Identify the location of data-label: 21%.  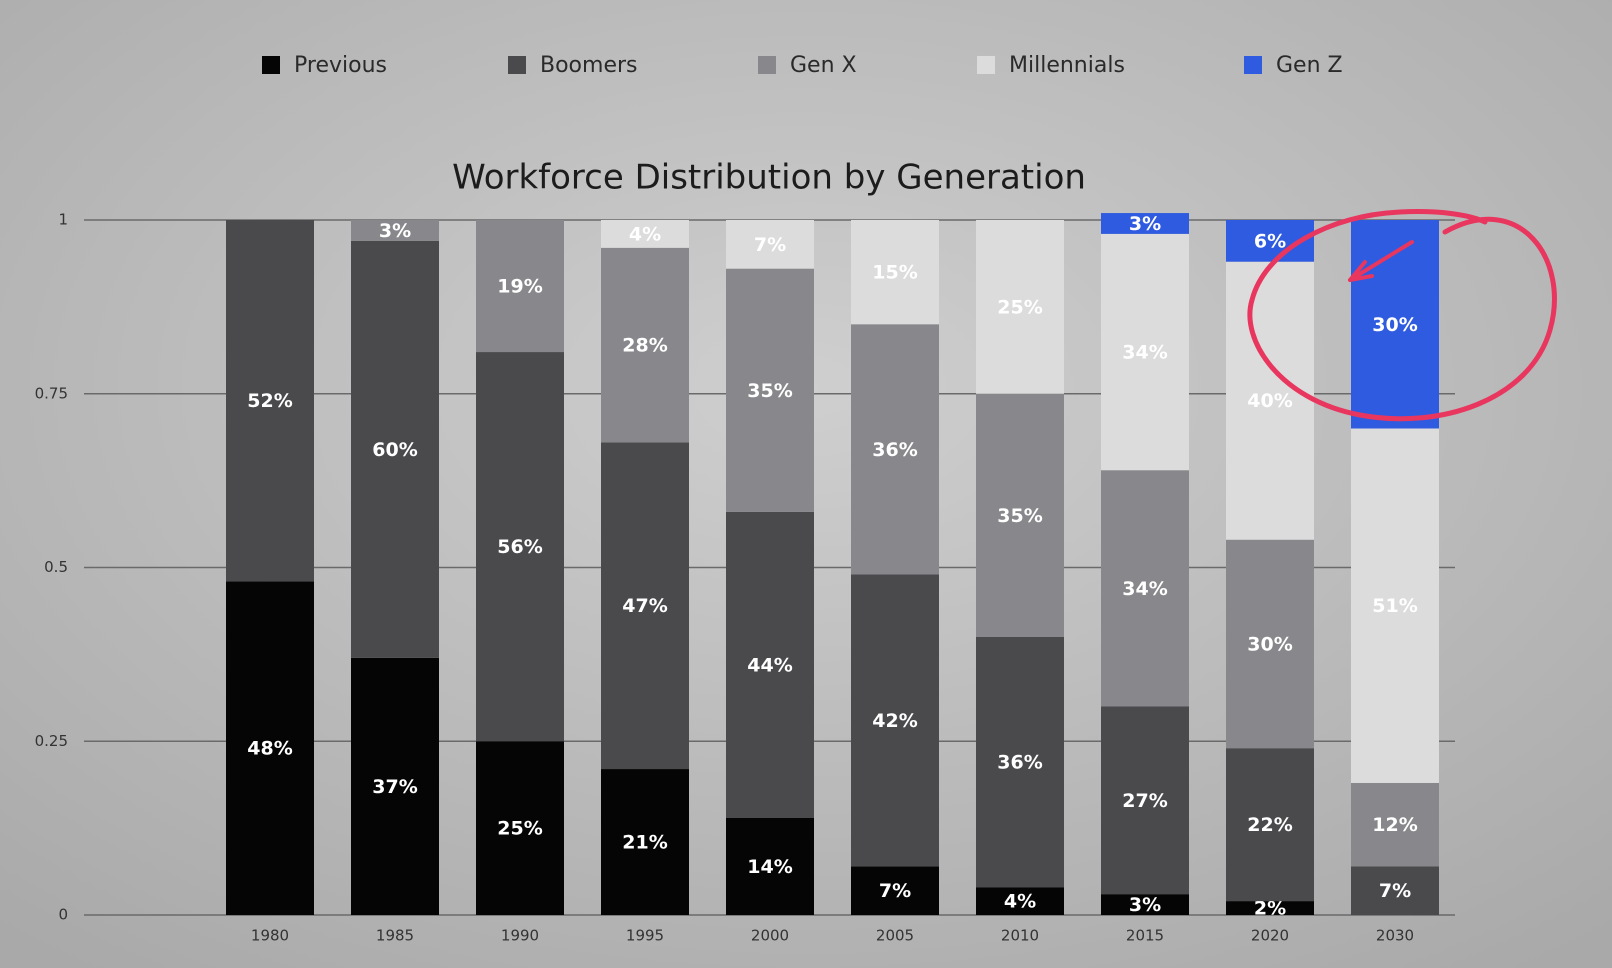
(644, 843).